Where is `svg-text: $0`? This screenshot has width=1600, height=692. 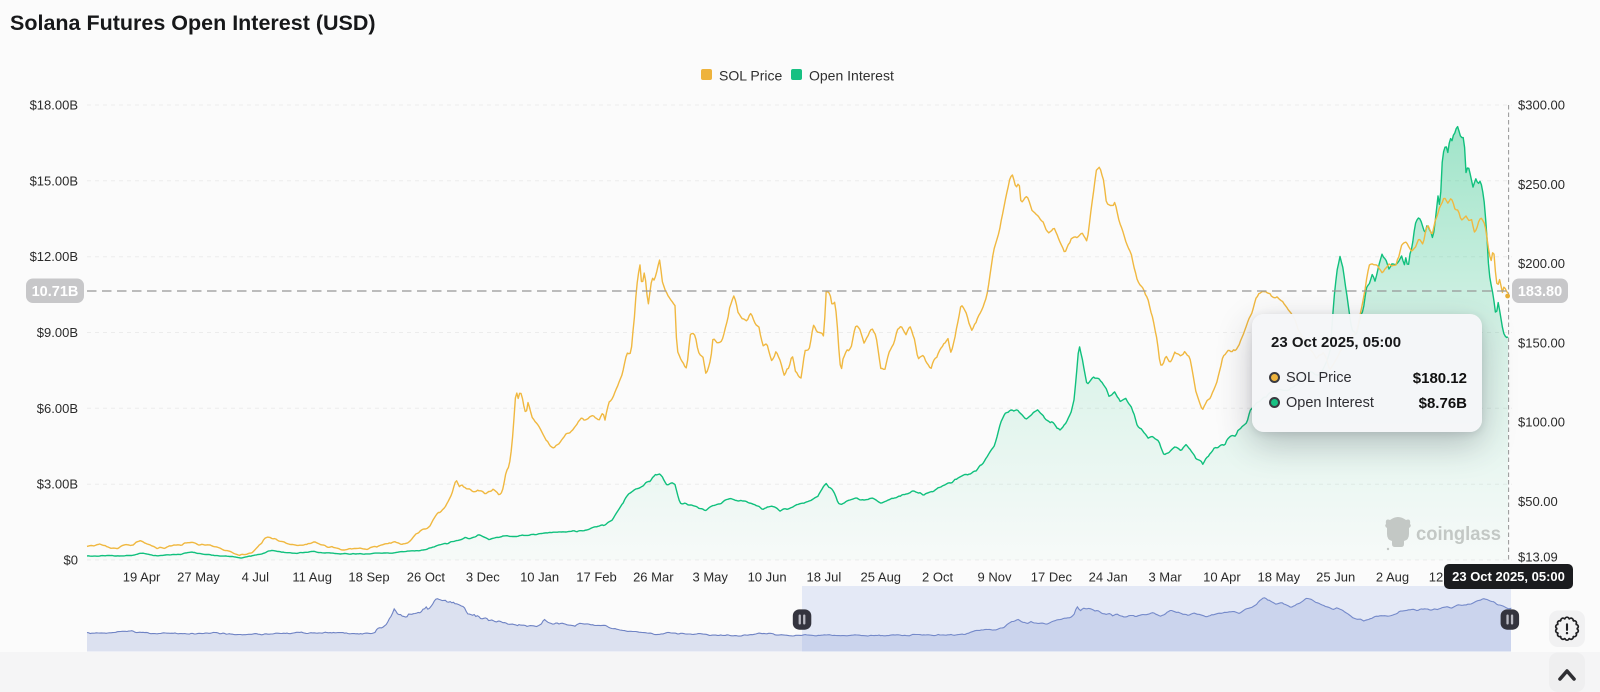
svg-text: $0 is located at coordinates (71, 560).